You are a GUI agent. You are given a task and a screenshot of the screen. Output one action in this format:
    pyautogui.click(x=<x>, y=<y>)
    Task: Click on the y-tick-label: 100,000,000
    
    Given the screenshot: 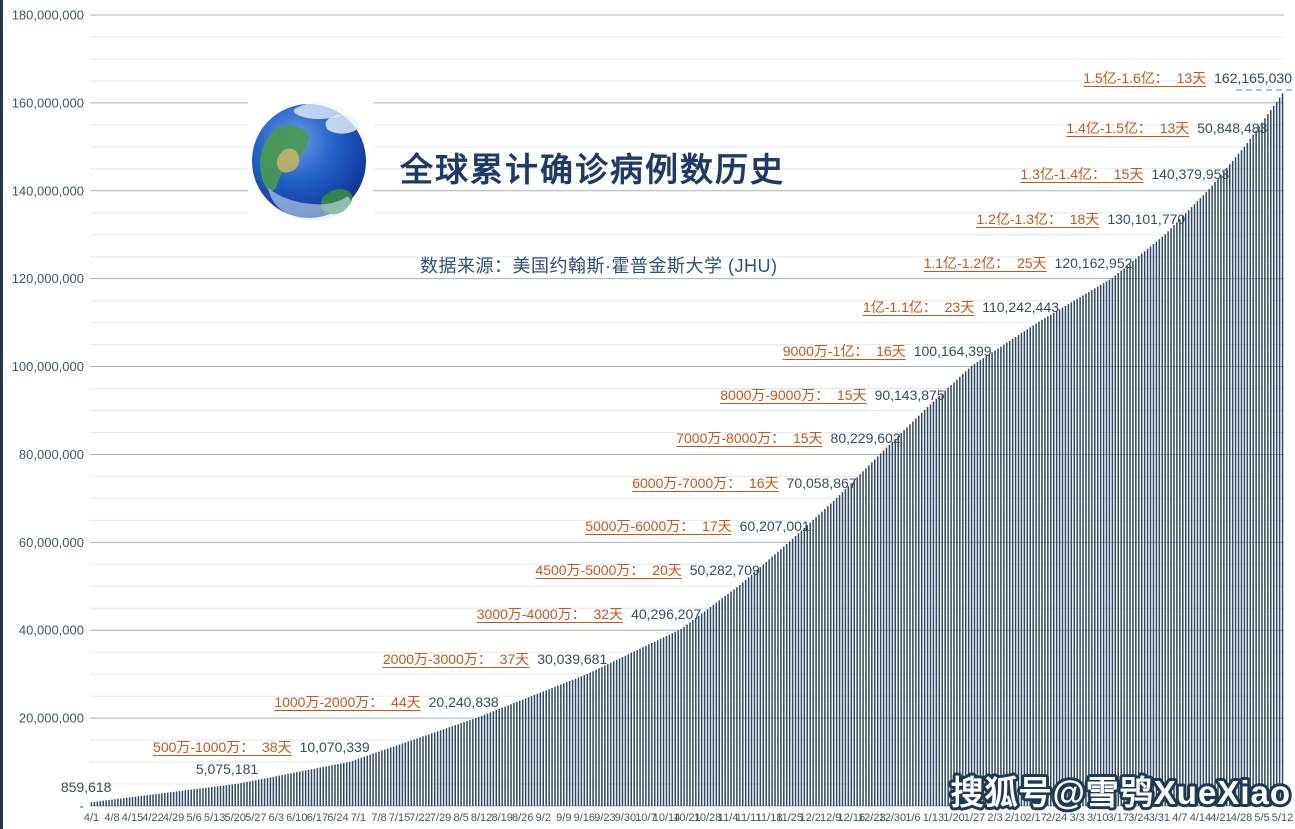 What is the action you would take?
    pyautogui.click(x=48, y=366)
    